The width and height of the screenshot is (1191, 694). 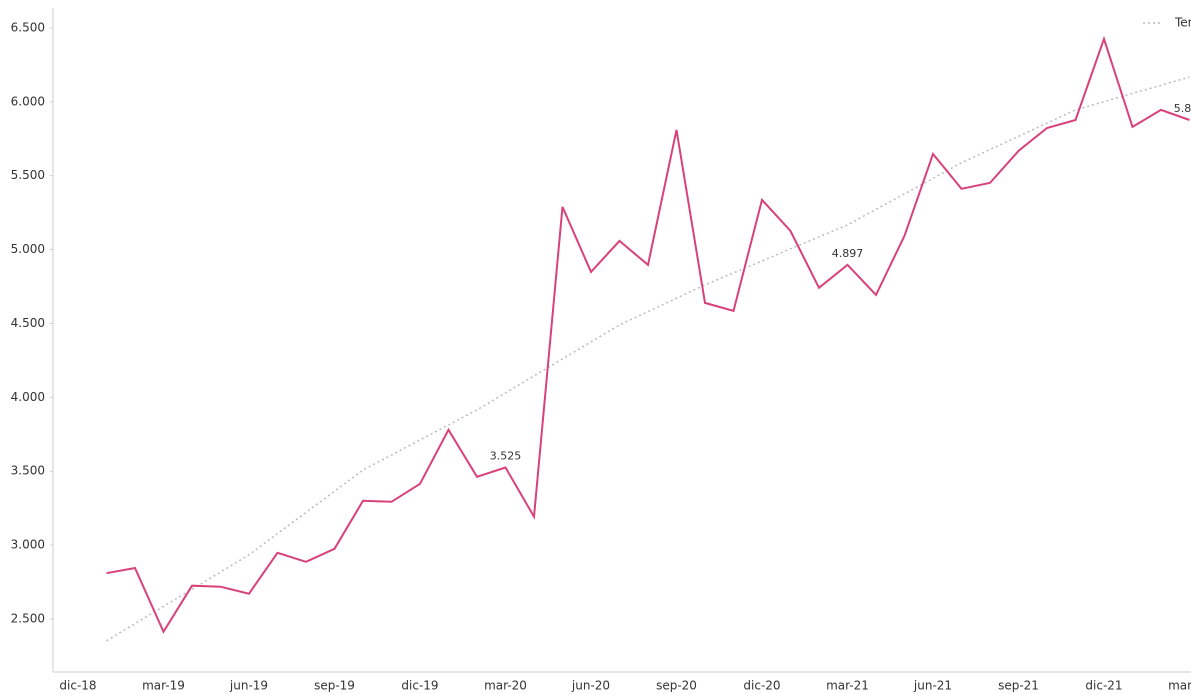 What do you see at coordinates (28, 618) in the screenshot?
I see `y-tick-label: 2.500` at bounding box center [28, 618].